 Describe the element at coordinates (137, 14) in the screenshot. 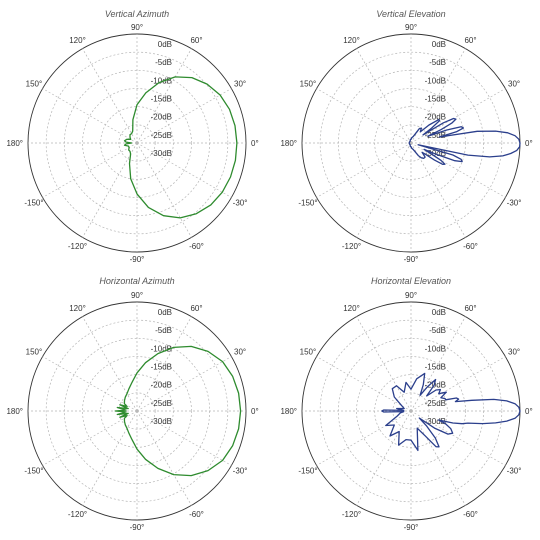

I see `chart-title: Vertical Azimuth` at that location.